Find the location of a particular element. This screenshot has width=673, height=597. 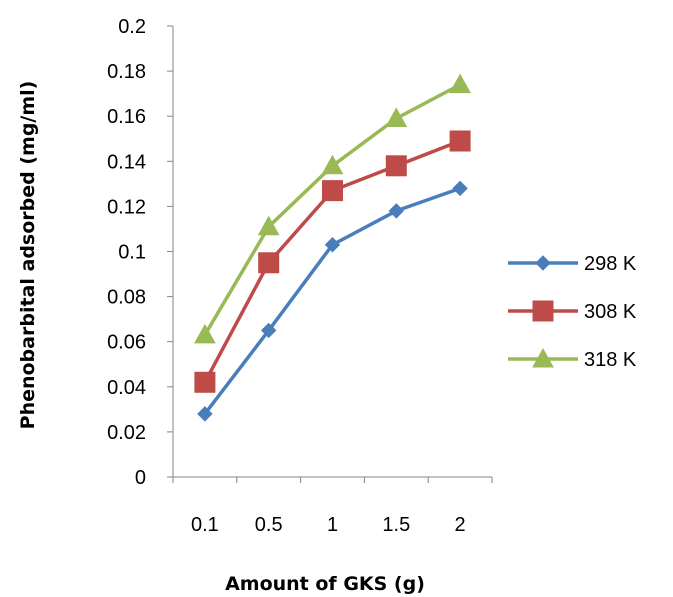

y-tick-label: 0.14 is located at coordinates (126, 162).